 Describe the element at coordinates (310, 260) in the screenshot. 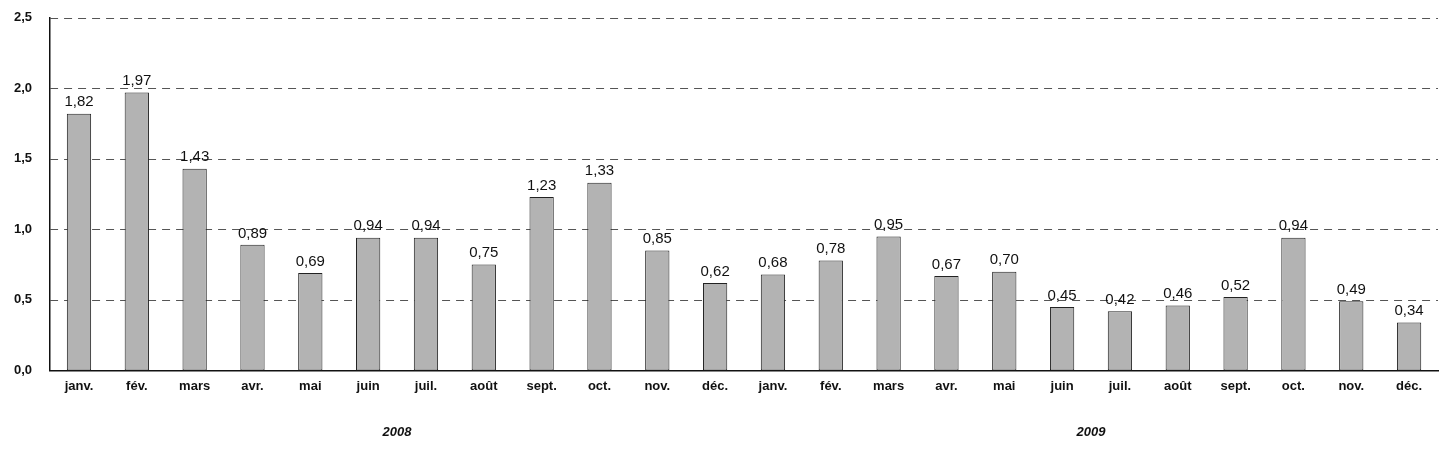

I see `data-label: 0,69` at that location.